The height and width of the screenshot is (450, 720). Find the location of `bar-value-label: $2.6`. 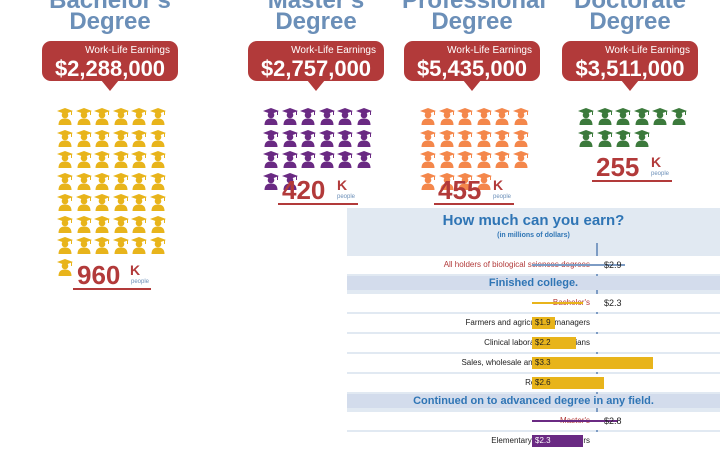

bar-value-label: $2.6 is located at coordinates (543, 382).